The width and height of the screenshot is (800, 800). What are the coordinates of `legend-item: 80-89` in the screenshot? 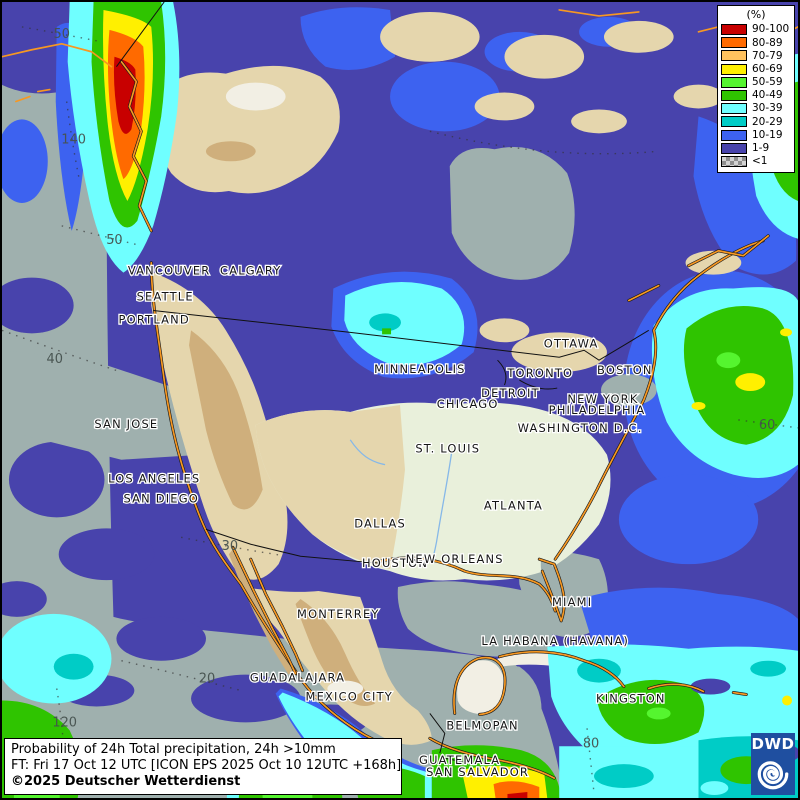 It's located at (756, 42).